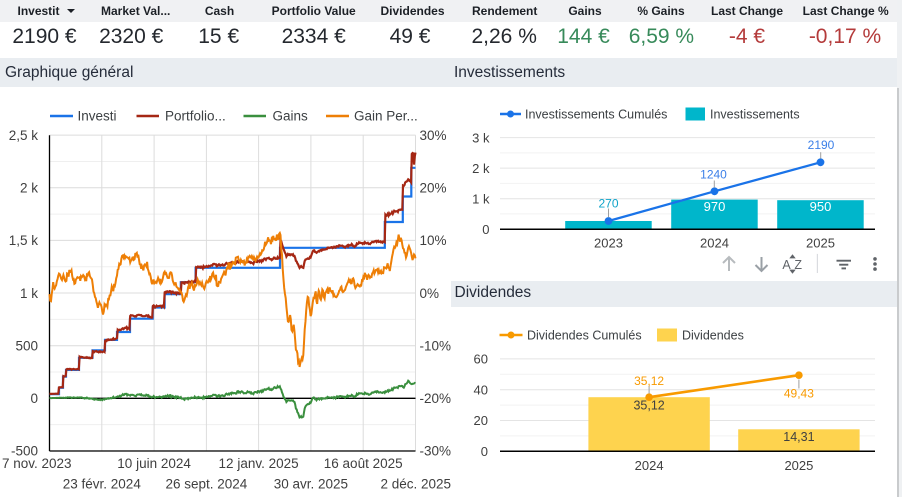  Describe the element at coordinates (433, 135) in the screenshot. I see `svg-text: 30%` at that location.